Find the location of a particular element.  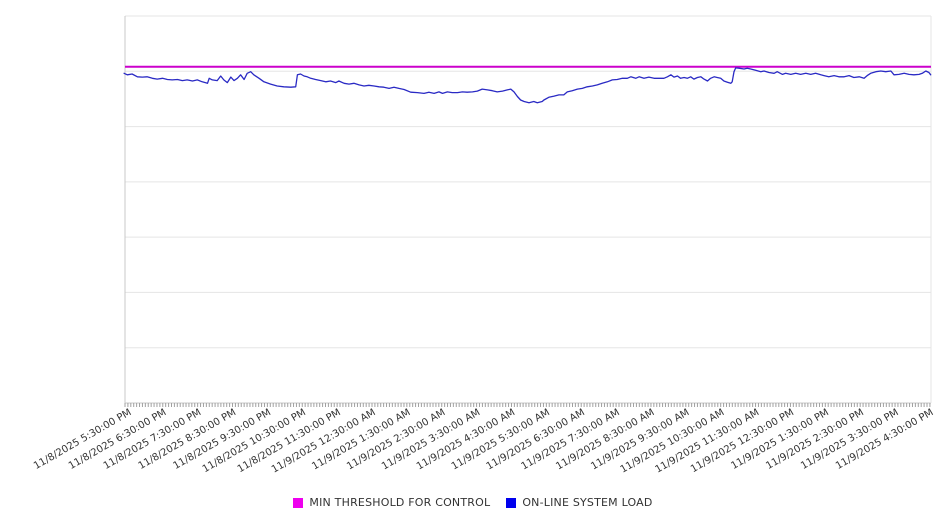

legend-label-online-system-load: ON-LINE SYSTEM LOAD is located at coordinates (587, 502).